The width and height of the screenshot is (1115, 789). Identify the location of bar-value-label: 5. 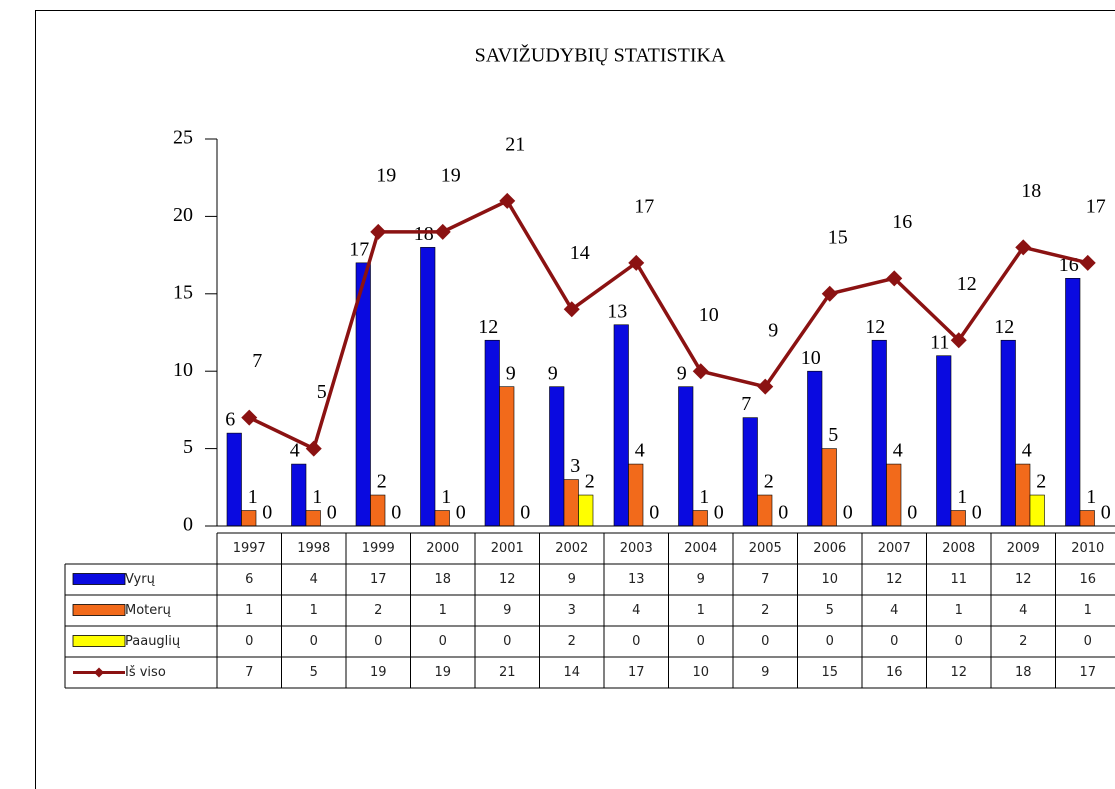
(833, 435).